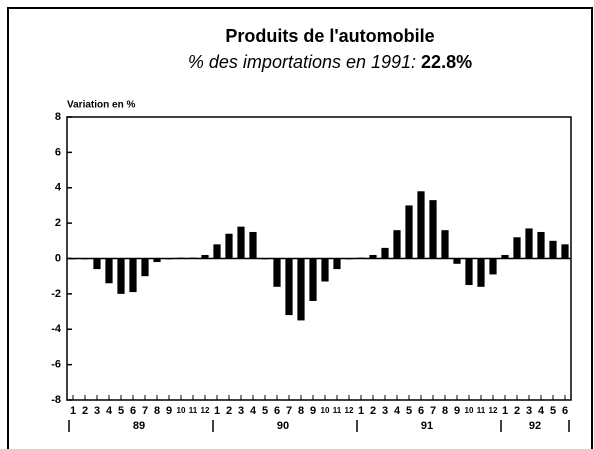 This screenshot has width=594, height=449. What do you see at coordinates (58, 258) in the screenshot?
I see `y-tick-label: 0` at bounding box center [58, 258].